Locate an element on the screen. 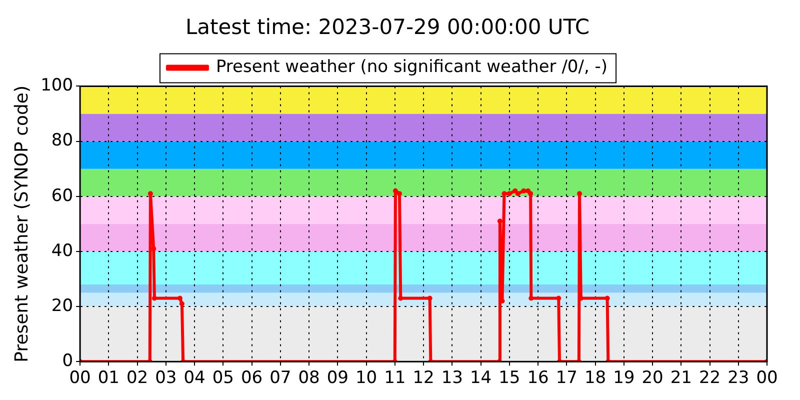  y-axis-title: Present weather (SYNOP code) is located at coordinates (21, 223).